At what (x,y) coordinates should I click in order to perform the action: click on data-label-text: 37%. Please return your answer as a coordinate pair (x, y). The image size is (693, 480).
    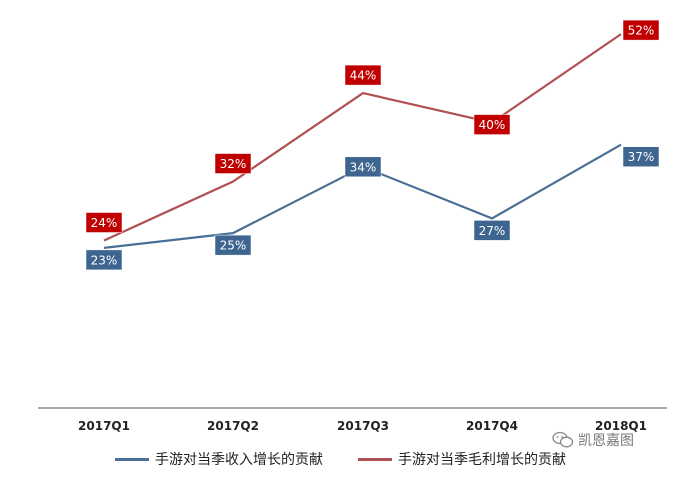
    Looking at the image, I should click on (641, 157).